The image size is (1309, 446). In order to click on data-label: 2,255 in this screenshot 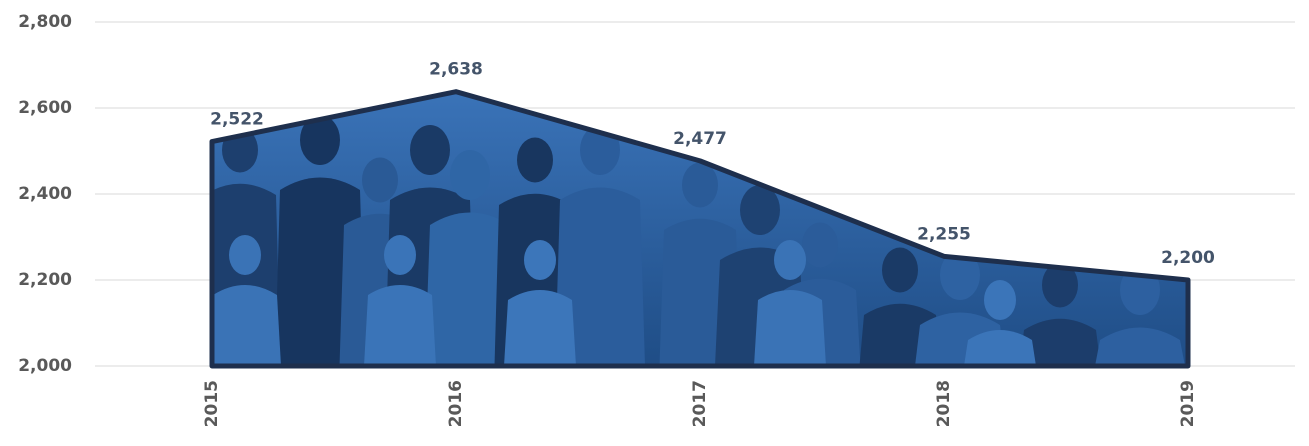, I will do `click(944, 234)`.